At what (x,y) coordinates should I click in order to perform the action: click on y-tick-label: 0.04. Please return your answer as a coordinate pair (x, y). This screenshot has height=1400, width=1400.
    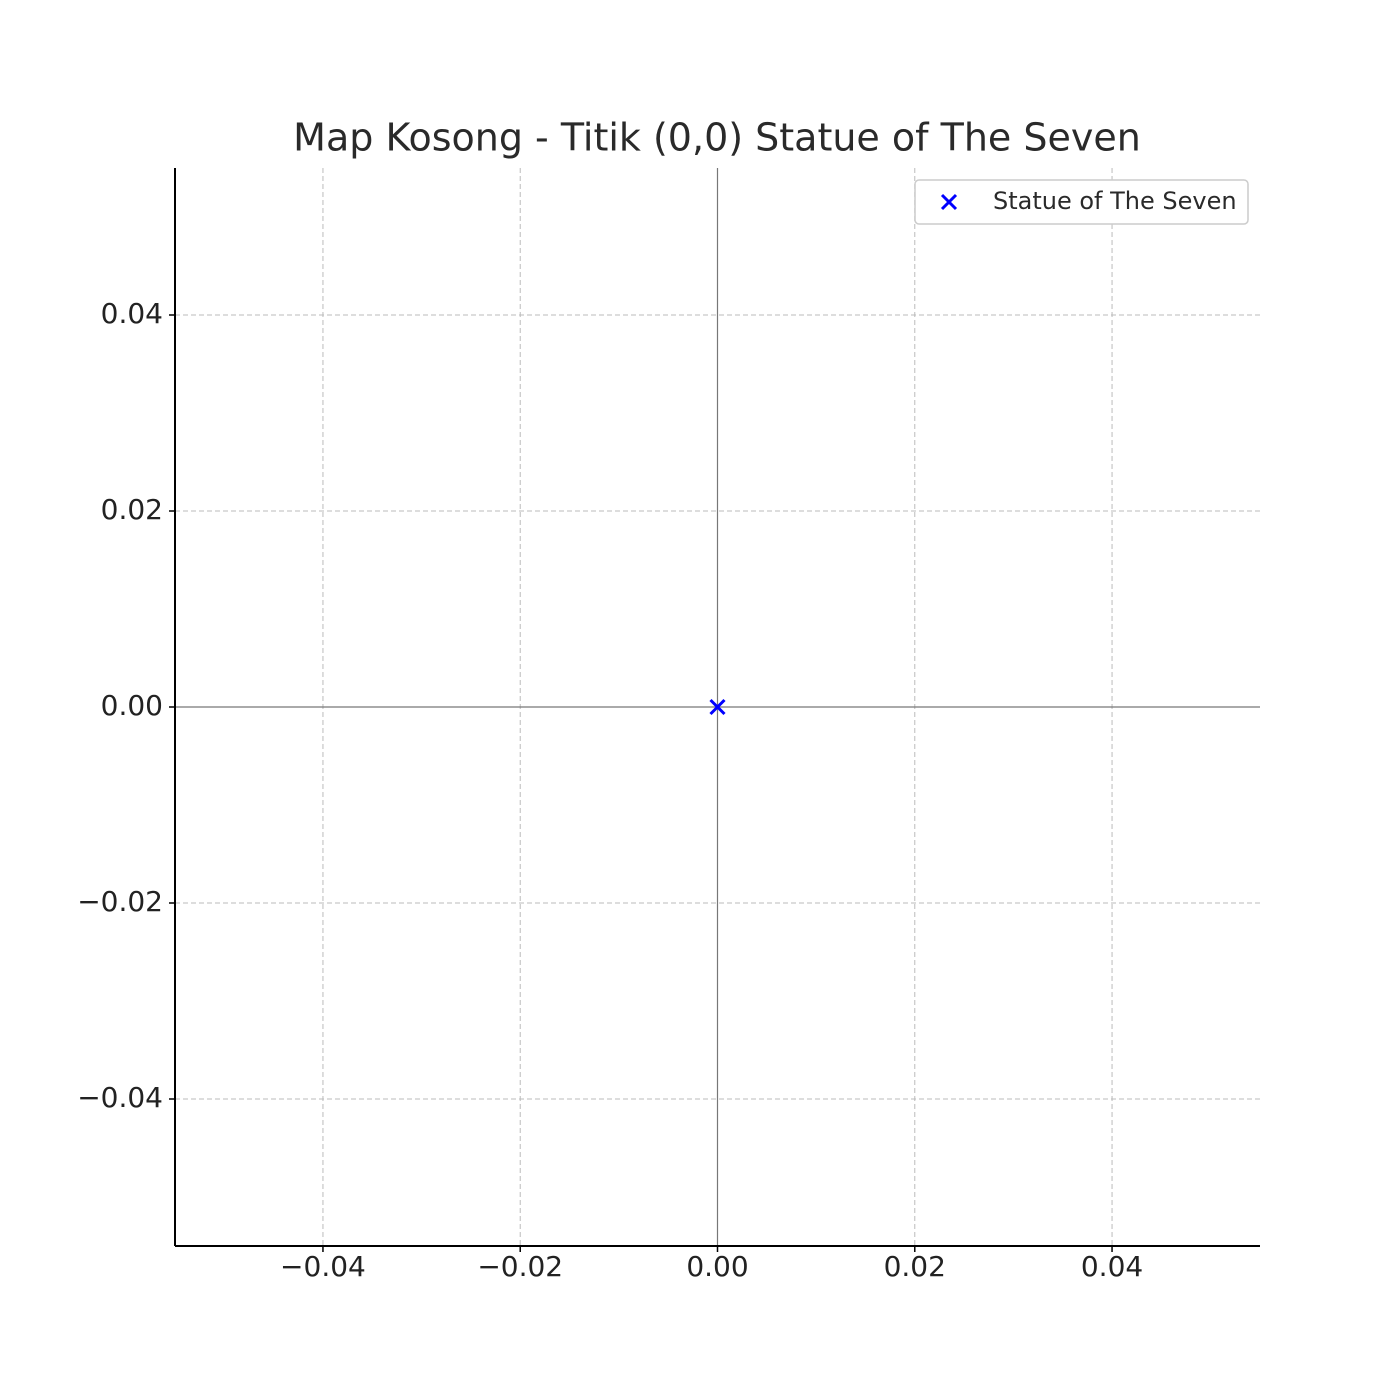
    Looking at the image, I should click on (132, 313).